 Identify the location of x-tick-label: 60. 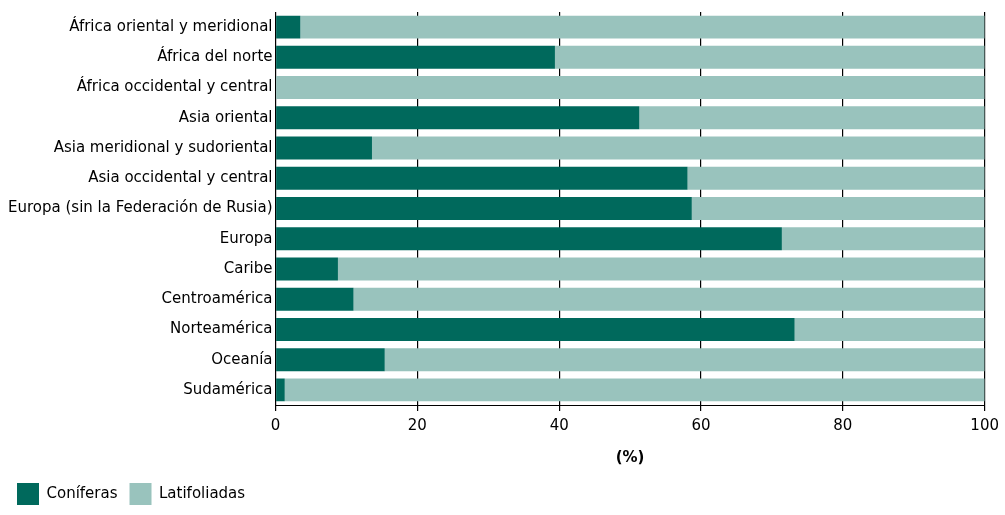
(701, 424).